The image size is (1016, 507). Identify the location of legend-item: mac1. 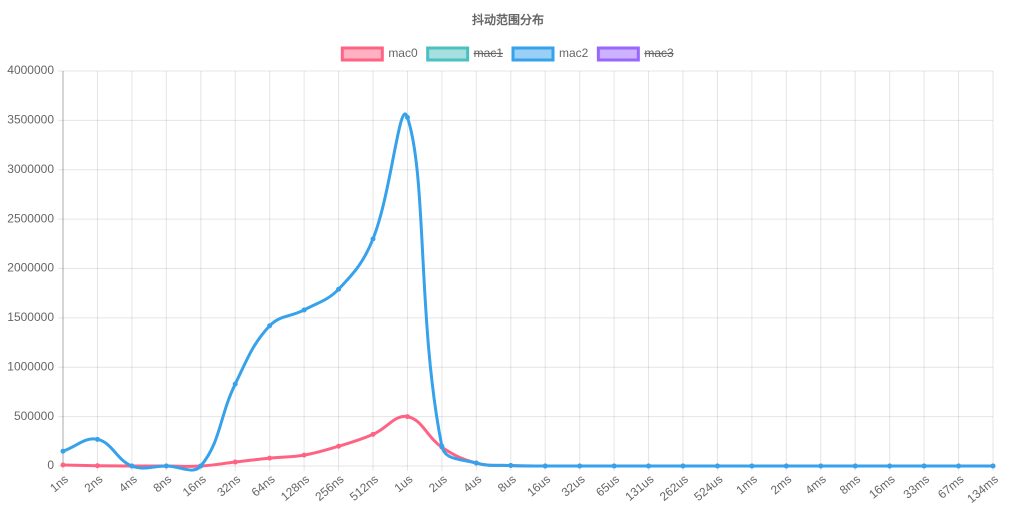
(465, 54).